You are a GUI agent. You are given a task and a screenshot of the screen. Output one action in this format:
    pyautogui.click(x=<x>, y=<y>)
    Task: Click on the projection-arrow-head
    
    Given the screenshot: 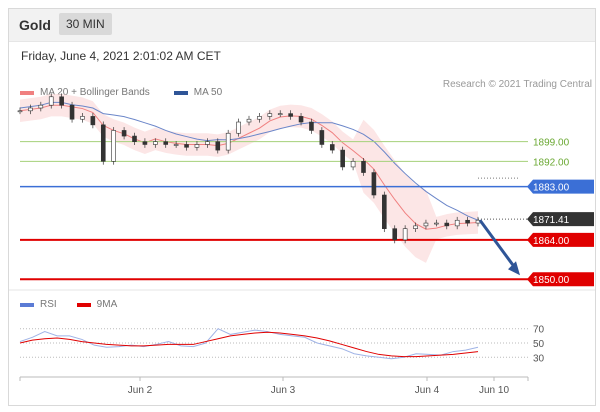 What is the action you would take?
    pyautogui.click(x=514, y=268)
    